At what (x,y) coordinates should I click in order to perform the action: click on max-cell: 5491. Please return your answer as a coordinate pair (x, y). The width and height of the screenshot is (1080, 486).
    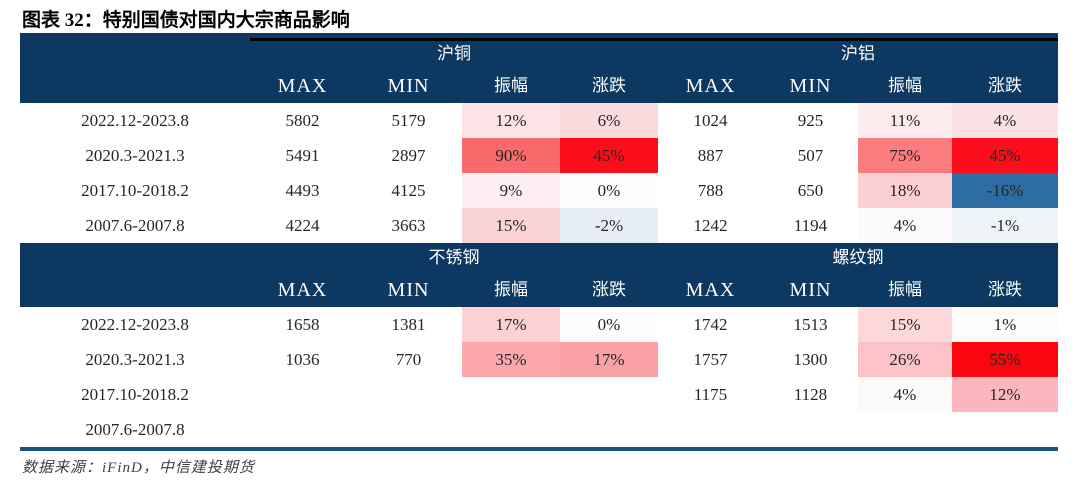
    Looking at the image, I should click on (302, 155).